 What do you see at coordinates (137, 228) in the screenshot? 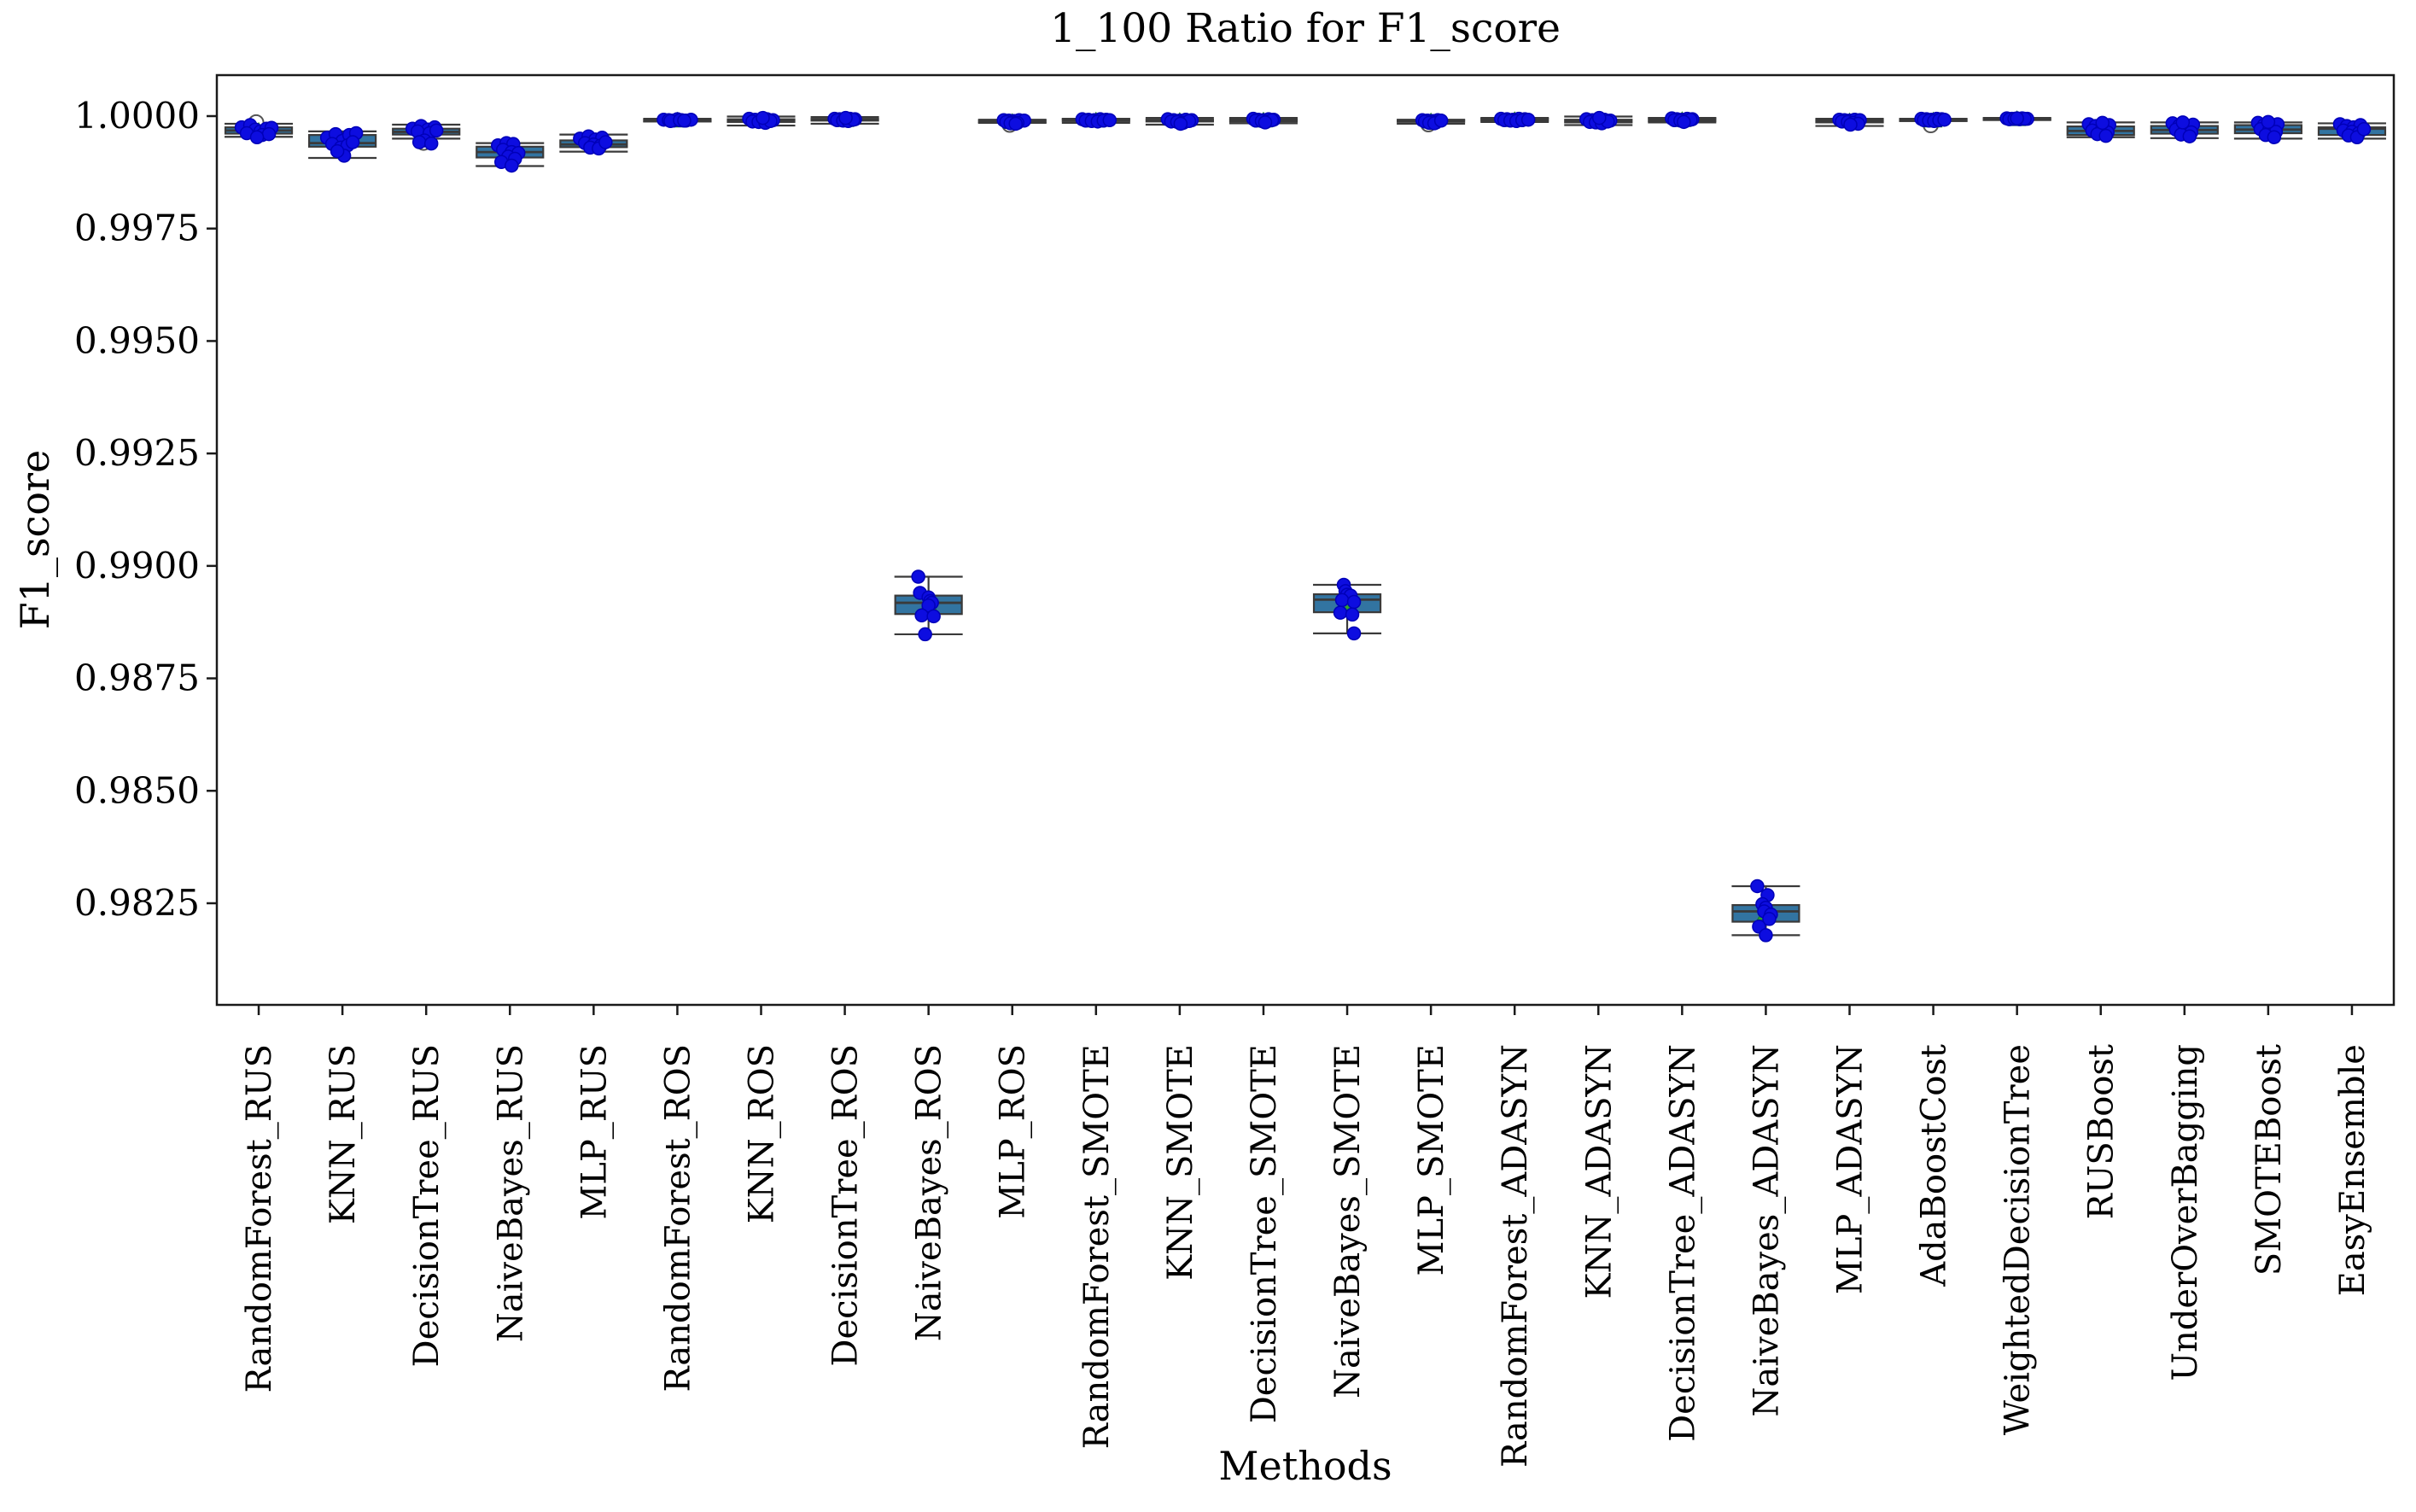
I see `y-tick-label: 0.9975` at bounding box center [137, 228].